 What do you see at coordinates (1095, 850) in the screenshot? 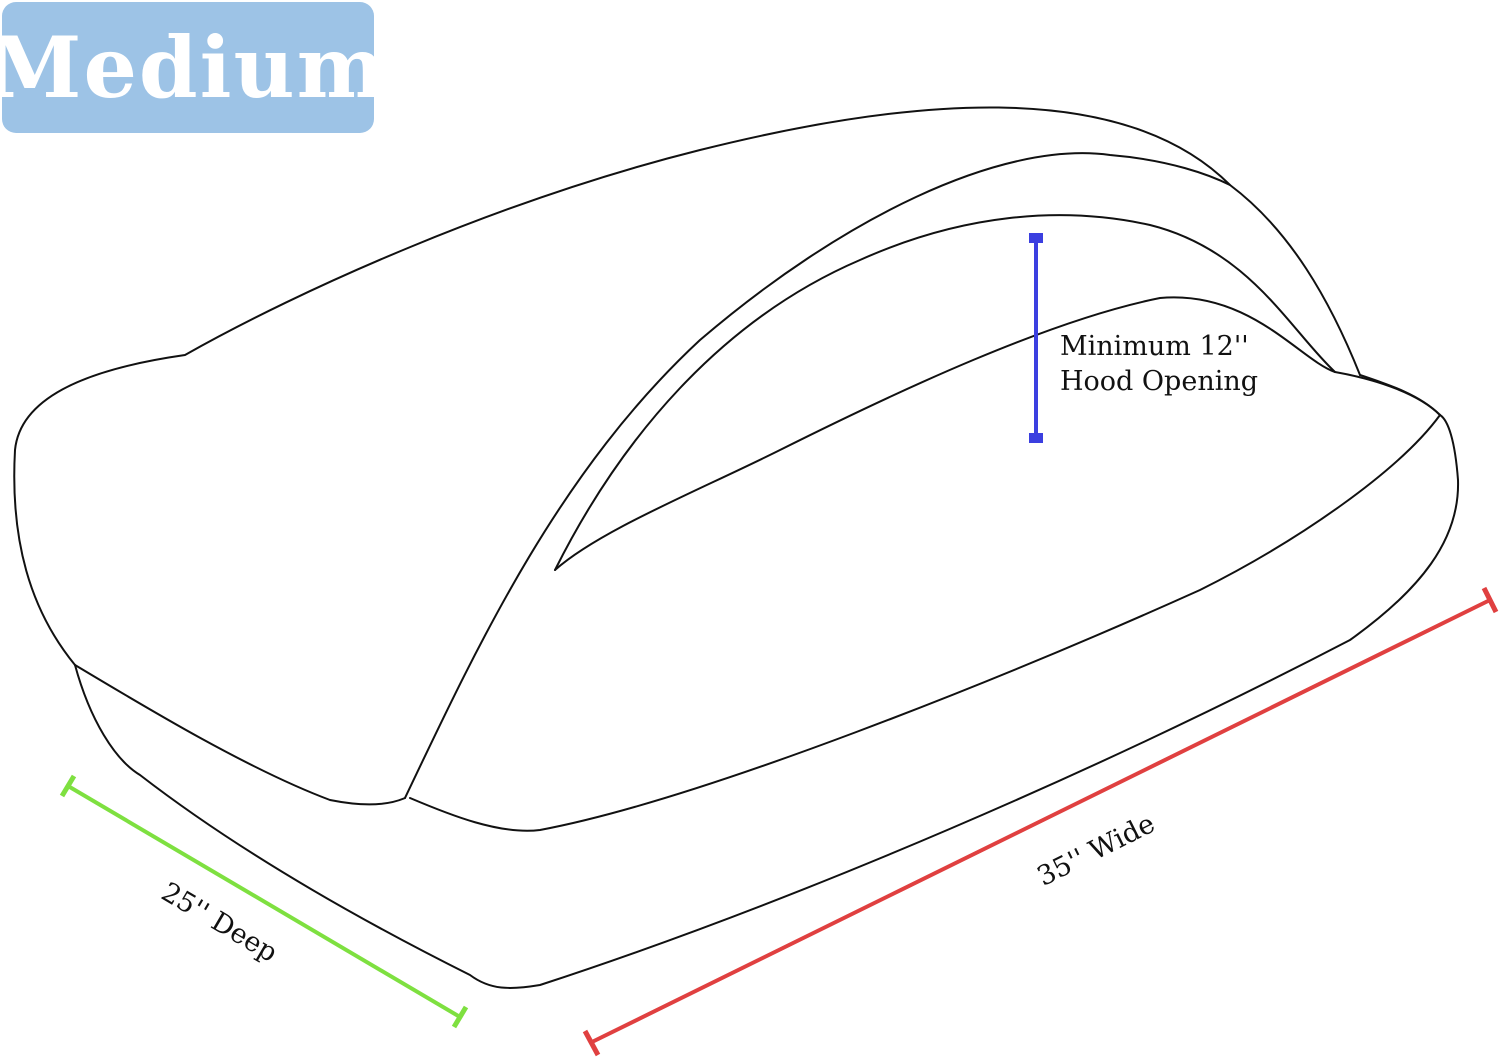
I see `width-label: 35'' Wide` at bounding box center [1095, 850].